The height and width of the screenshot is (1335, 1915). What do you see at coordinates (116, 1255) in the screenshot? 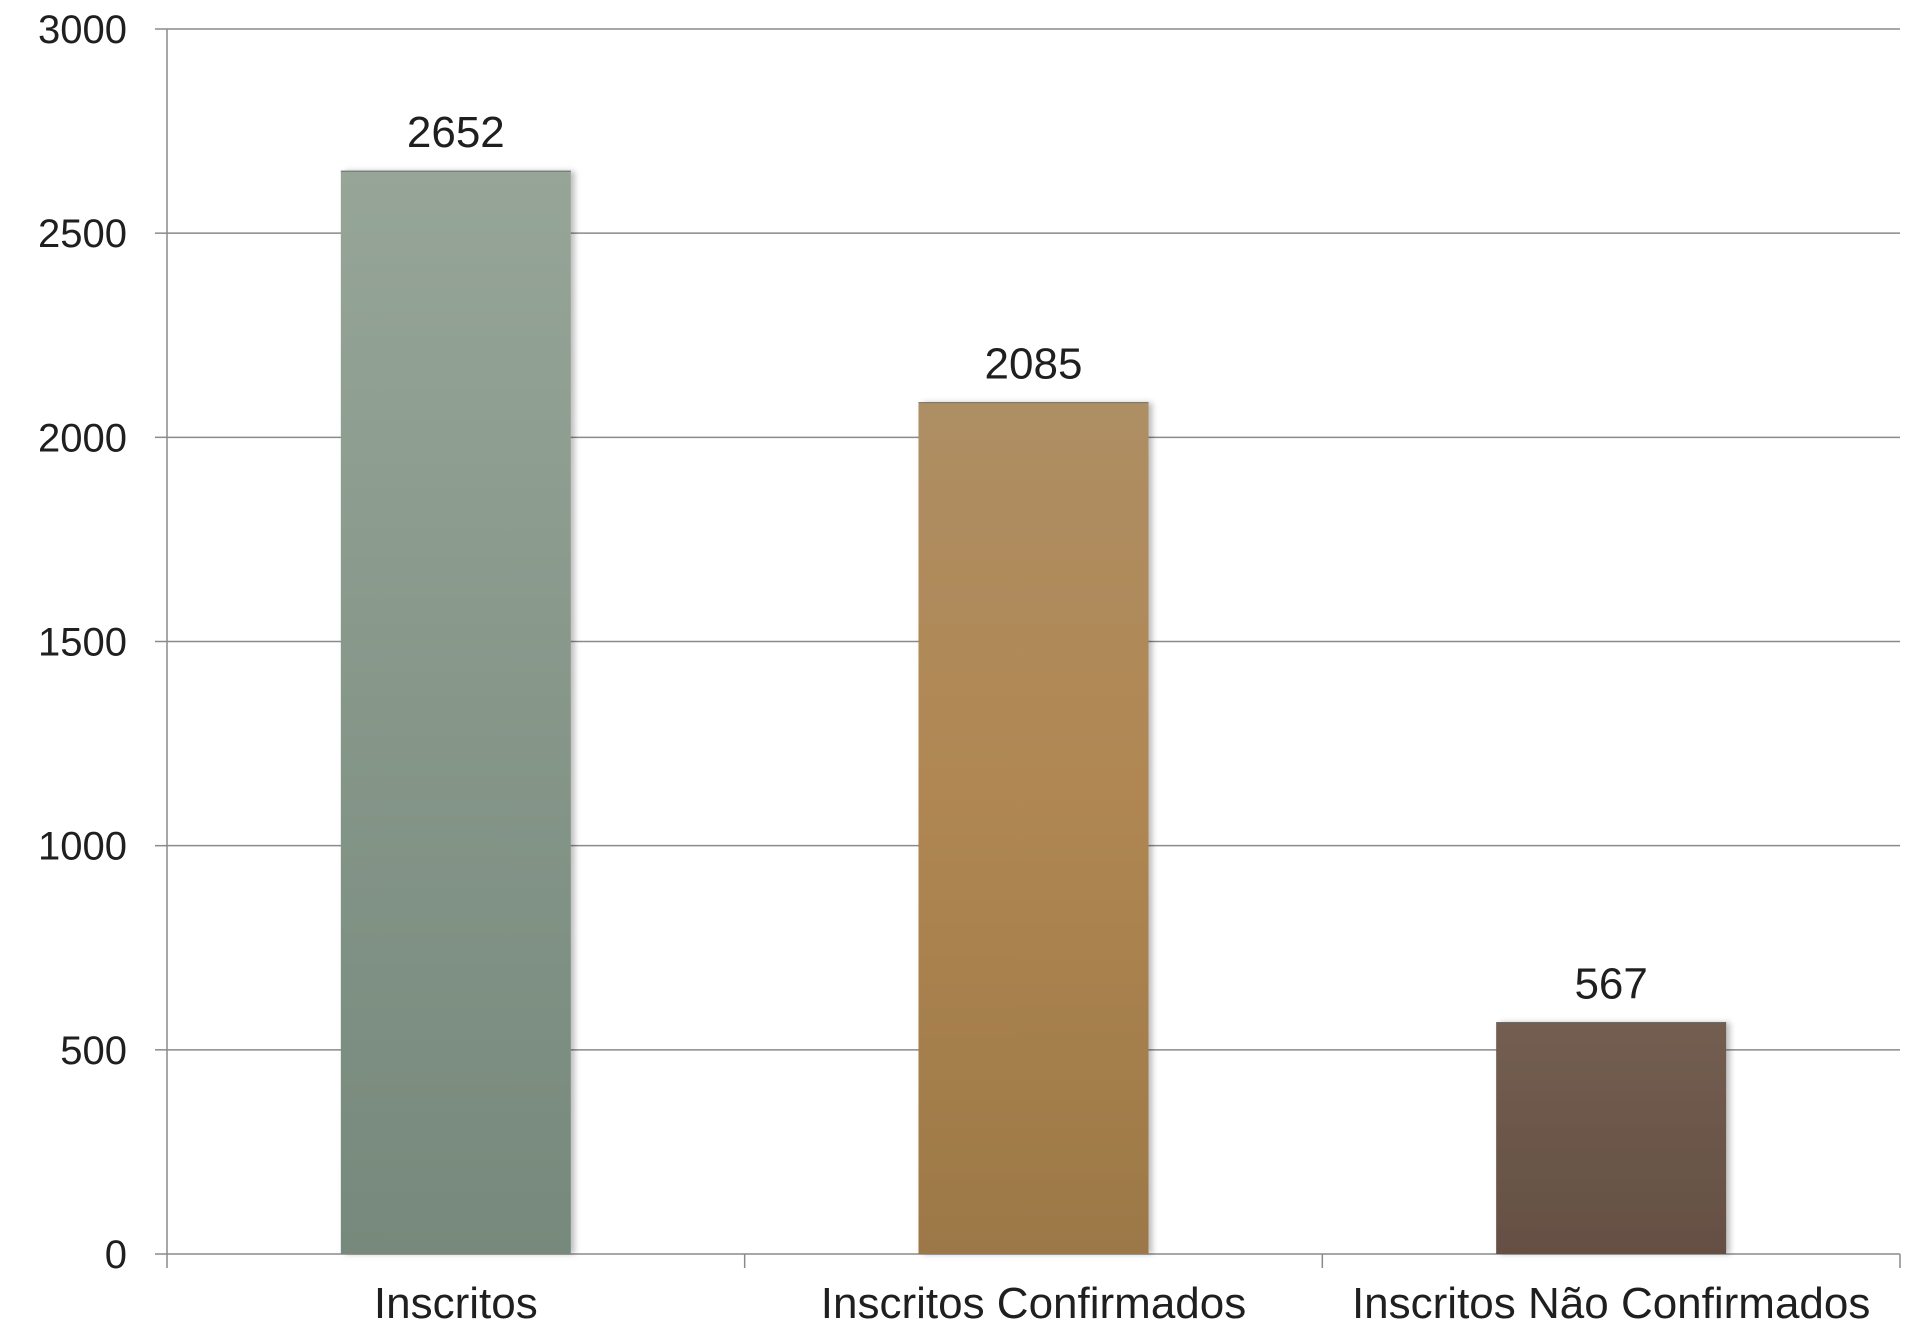
I see `y-tick-label: 0` at bounding box center [116, 1255].